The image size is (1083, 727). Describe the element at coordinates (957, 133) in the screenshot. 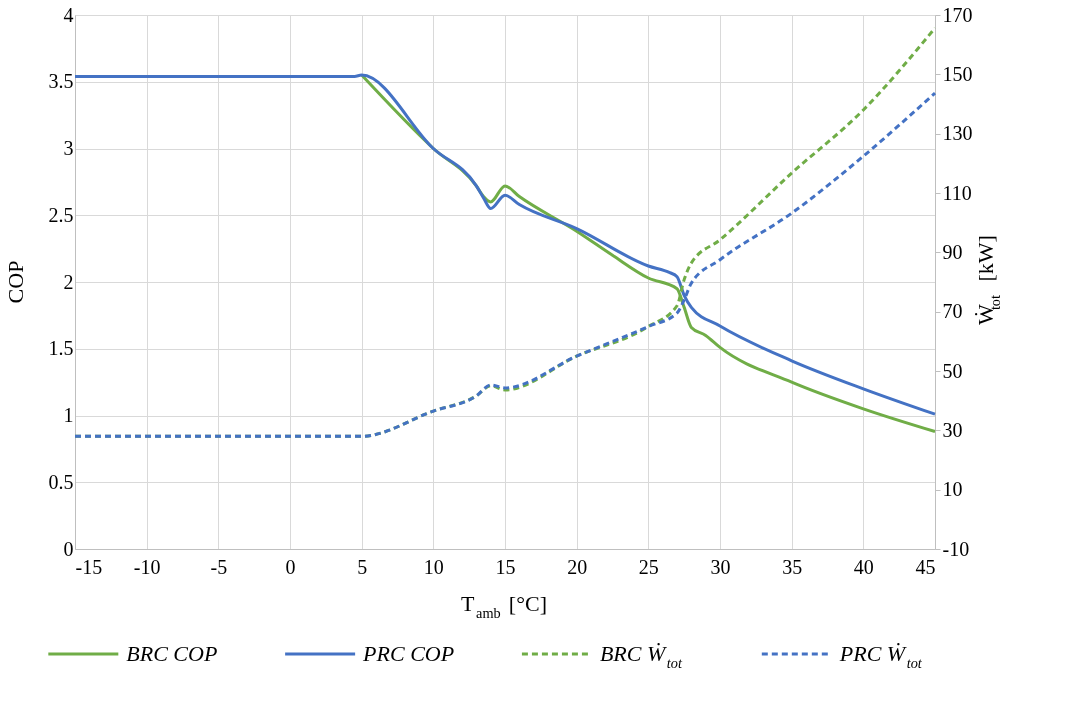

I see `y2-tick-label: 130` at that location.